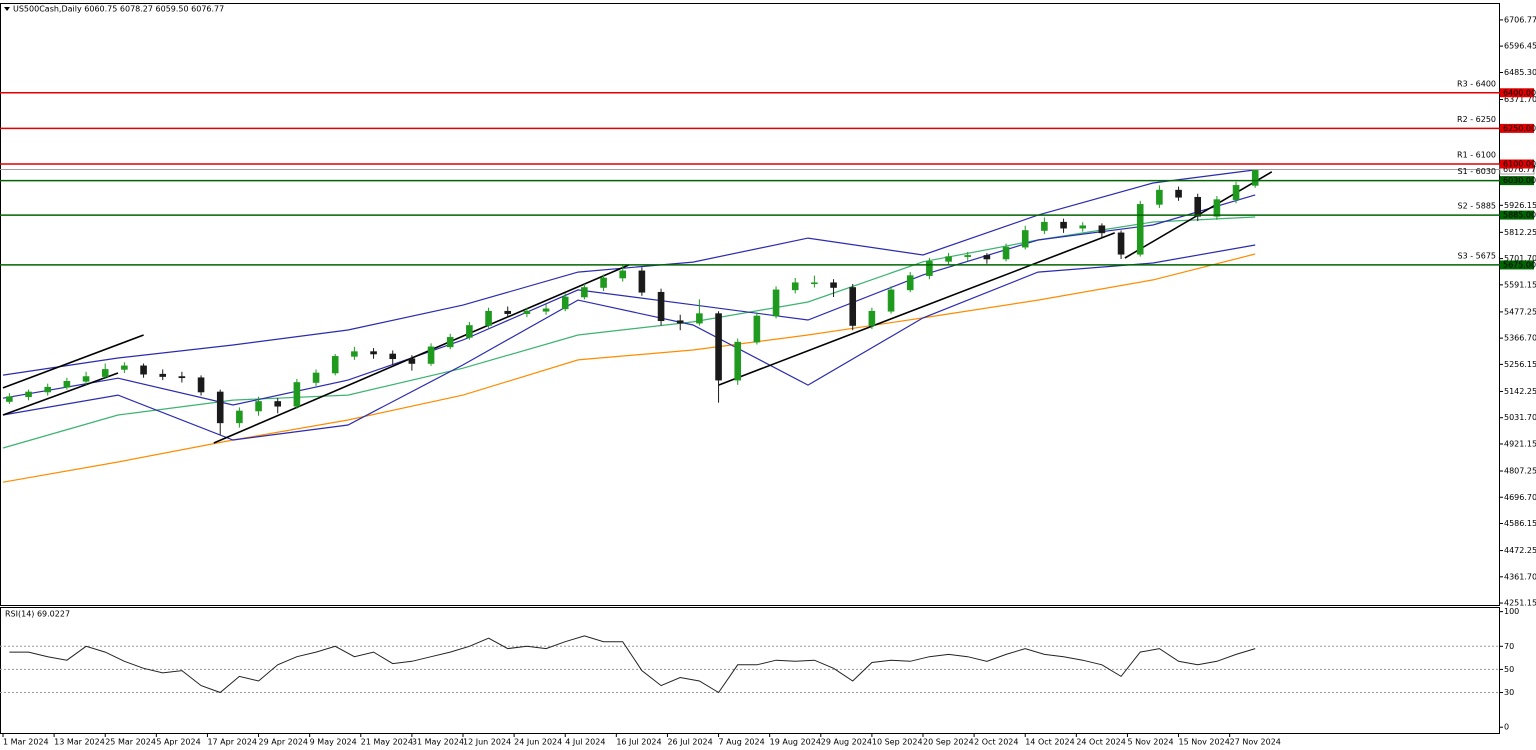 This screenshot has height=750, width=1536. Describe the element at coordinates (1520, 72) in the screenshot. I see `y-tick-label: 6485.30` at that location.